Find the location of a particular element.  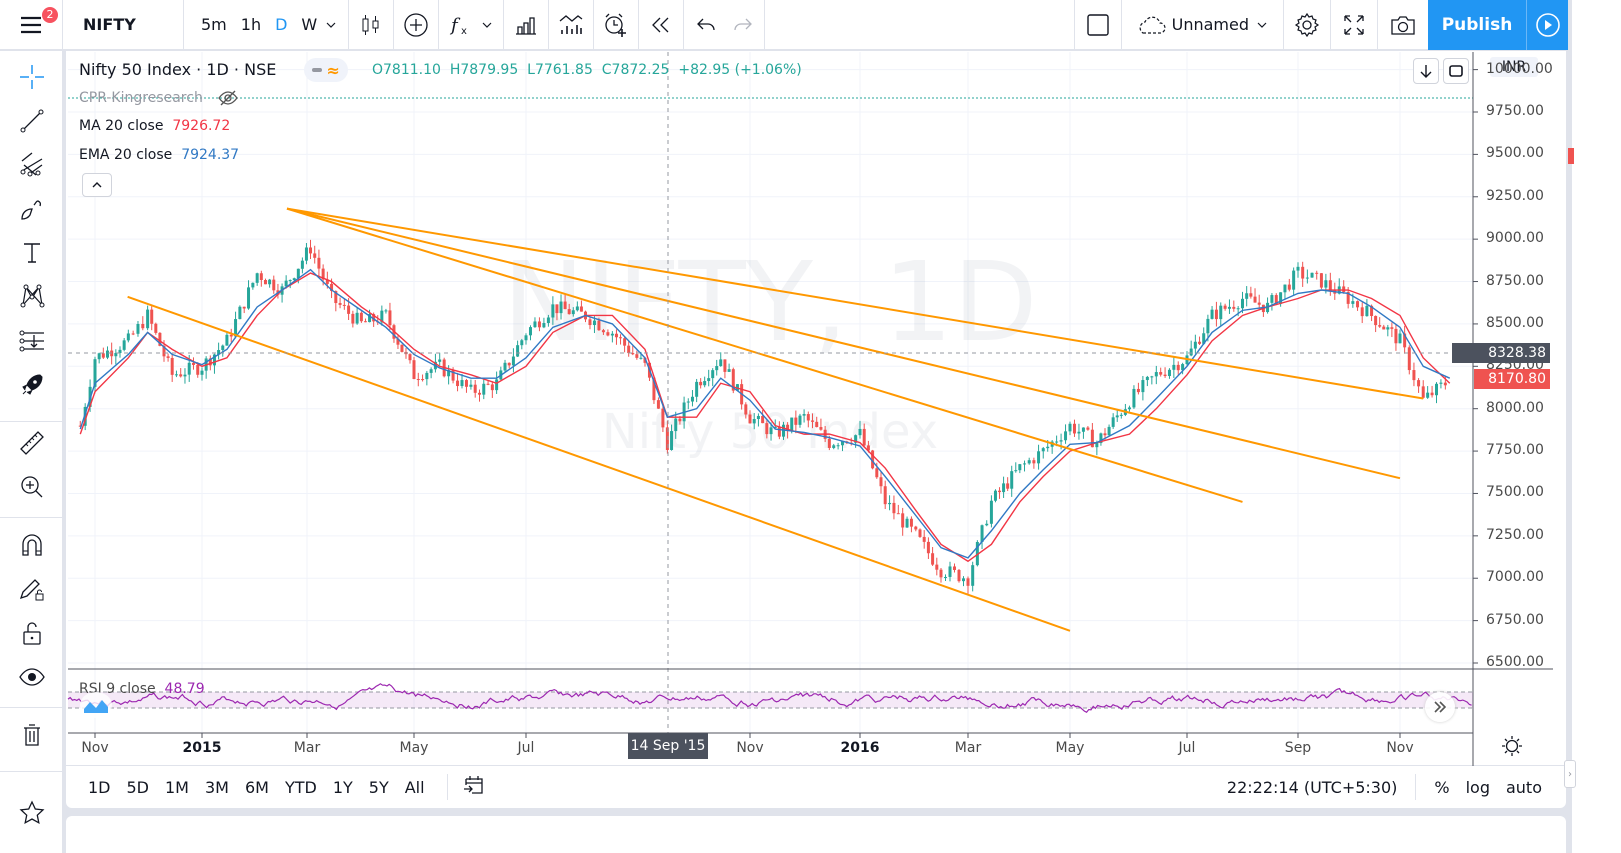

snapshot-button is located at coordinates (1403, 25).